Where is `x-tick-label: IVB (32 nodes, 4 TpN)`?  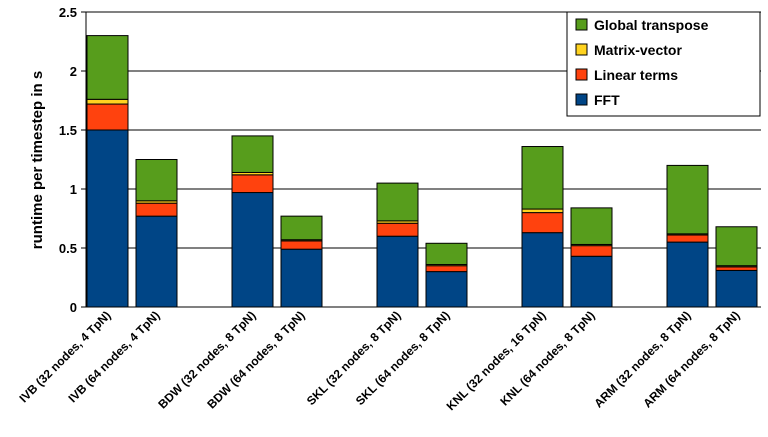
x-tick-label: IVB (32 nodes, 4 TpN) is located at coordinates (64, 356).